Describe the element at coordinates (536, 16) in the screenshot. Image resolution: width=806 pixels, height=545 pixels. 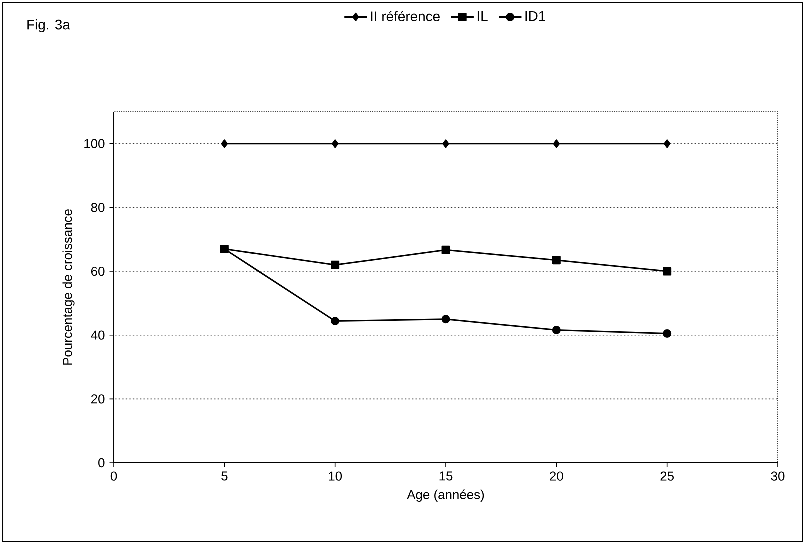
I see `legend-label: ID1` at that location.